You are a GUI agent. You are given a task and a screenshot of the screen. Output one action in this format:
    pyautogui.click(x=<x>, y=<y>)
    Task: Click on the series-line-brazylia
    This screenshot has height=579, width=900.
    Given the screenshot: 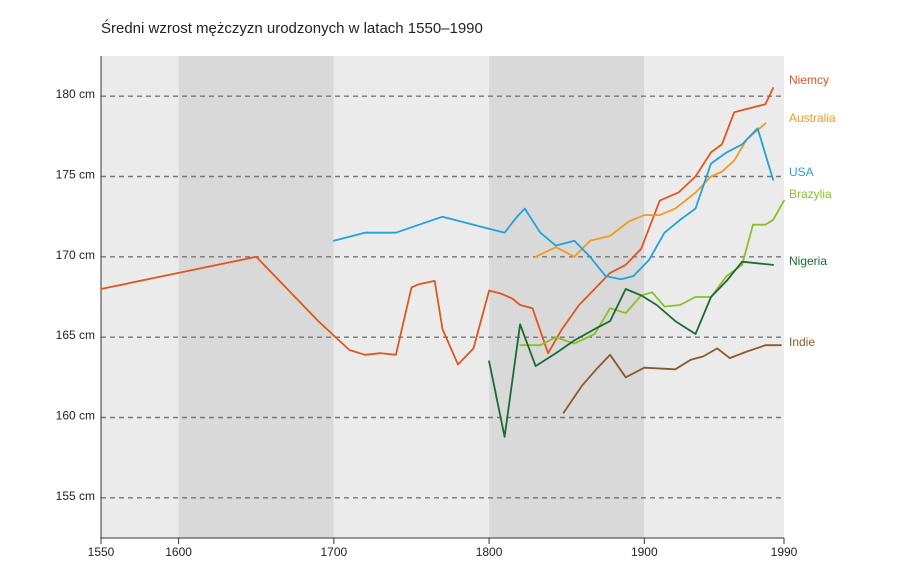 What is the action you would take?
    pyautogui.click(x=652, y=273)
    